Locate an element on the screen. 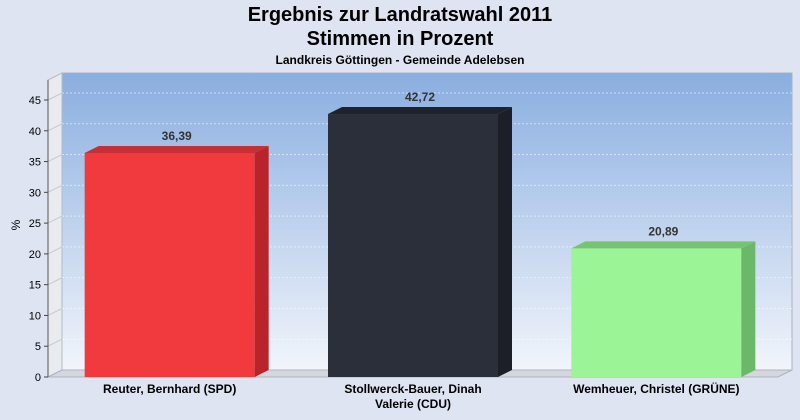 The image size is (800, 420). category-label: Wemheuer, Christel (GRÜNE) is located at coordinates (656, 388).